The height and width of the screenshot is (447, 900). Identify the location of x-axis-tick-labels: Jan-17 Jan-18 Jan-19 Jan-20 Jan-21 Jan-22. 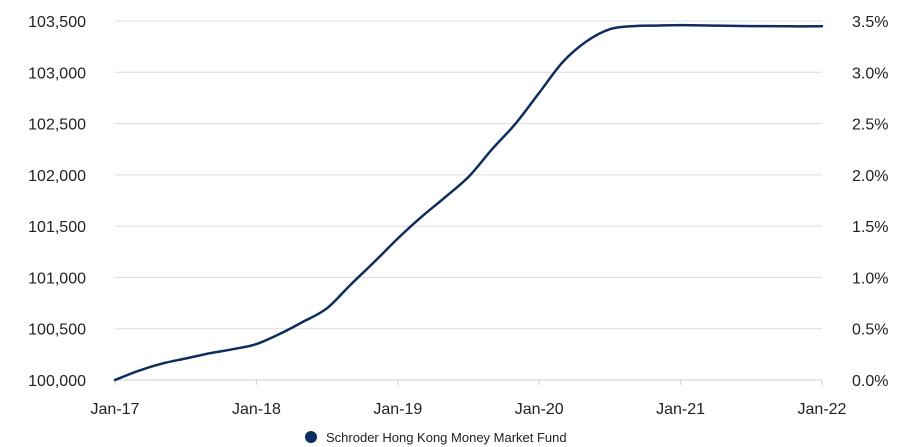
(469, 409).